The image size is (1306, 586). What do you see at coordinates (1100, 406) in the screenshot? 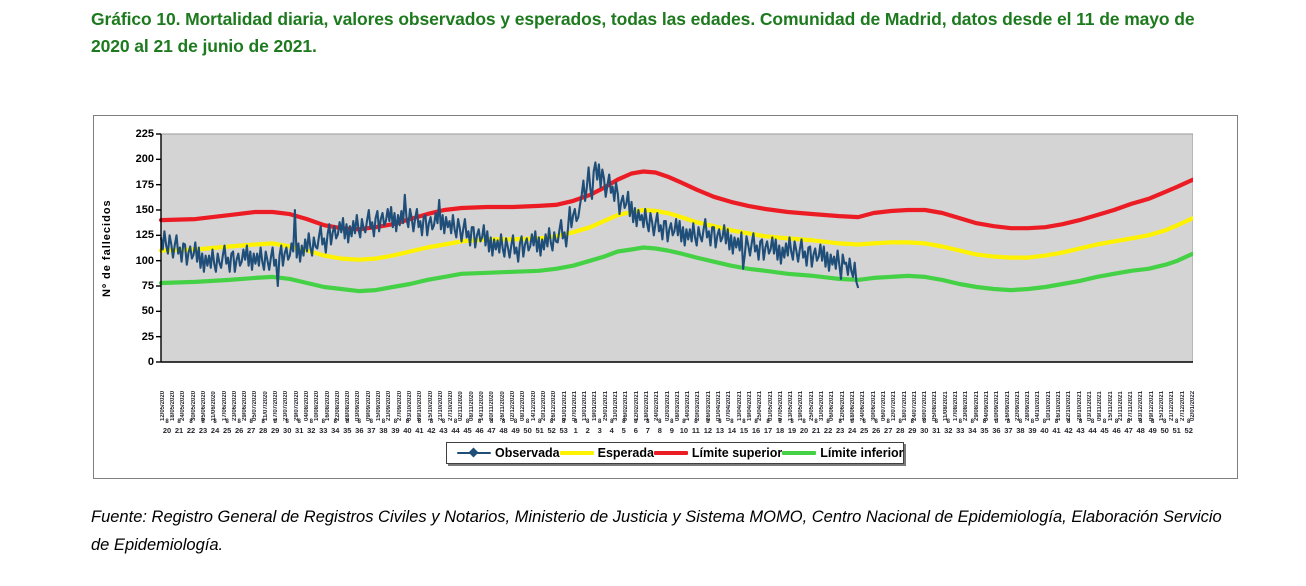
I see `x-date-label: 09/11/2021` at bounding box center [1100, 406].